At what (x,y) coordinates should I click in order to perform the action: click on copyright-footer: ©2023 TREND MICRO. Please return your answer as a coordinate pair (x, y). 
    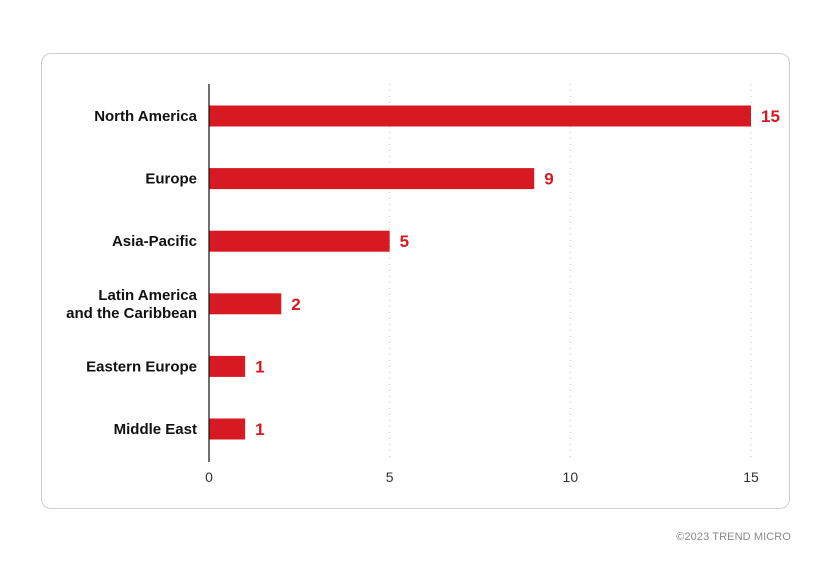
    Looking at the image, I should click on (733, 537).